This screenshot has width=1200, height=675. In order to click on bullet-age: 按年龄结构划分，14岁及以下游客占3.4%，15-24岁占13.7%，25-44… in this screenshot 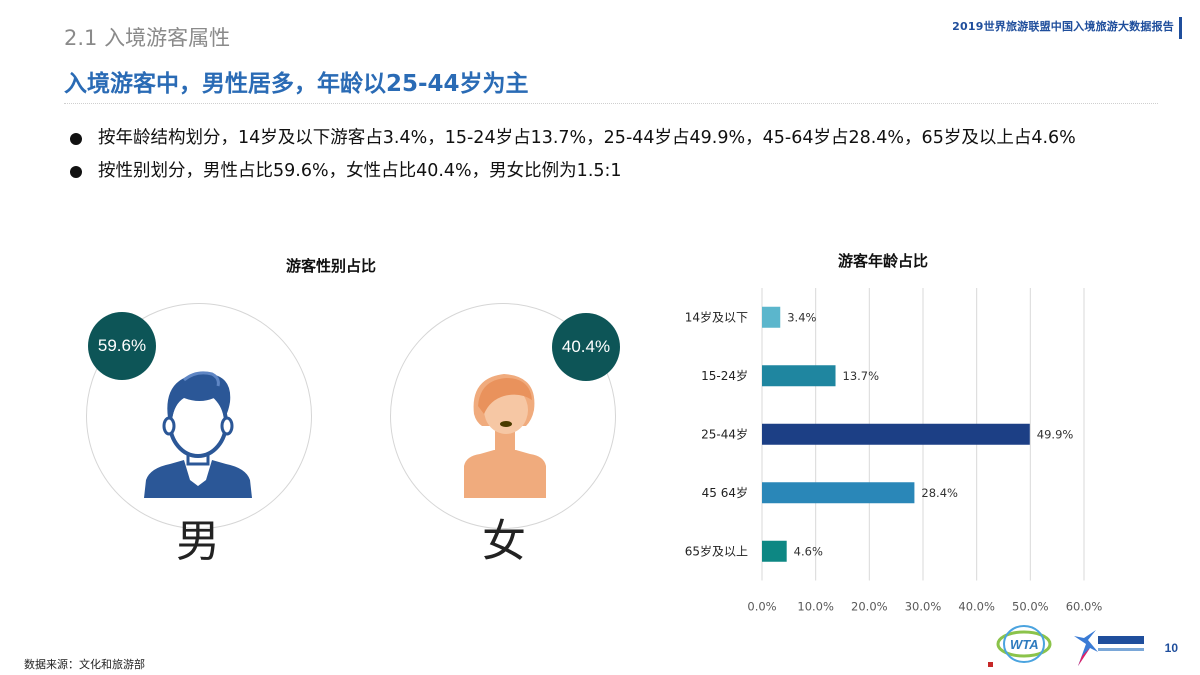, I will do `click(610, 138)`.